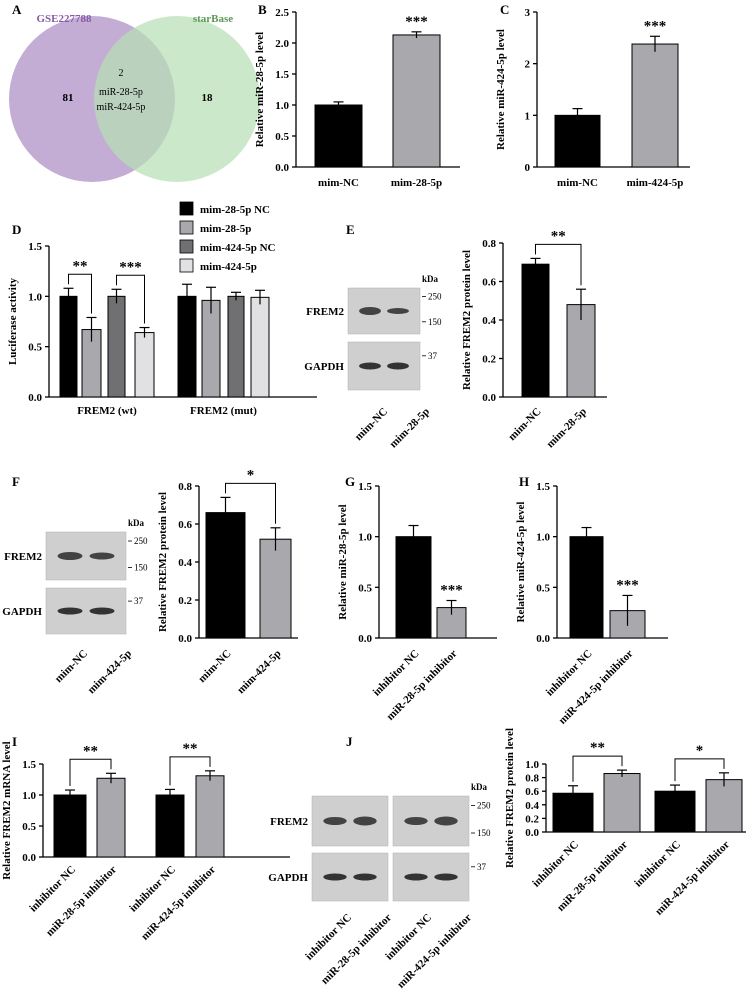  What do you see at coordinates (13, 321) in the screenshot?
I see `y-axis-label: Luciferase activity` at bounding box center [13, 321].